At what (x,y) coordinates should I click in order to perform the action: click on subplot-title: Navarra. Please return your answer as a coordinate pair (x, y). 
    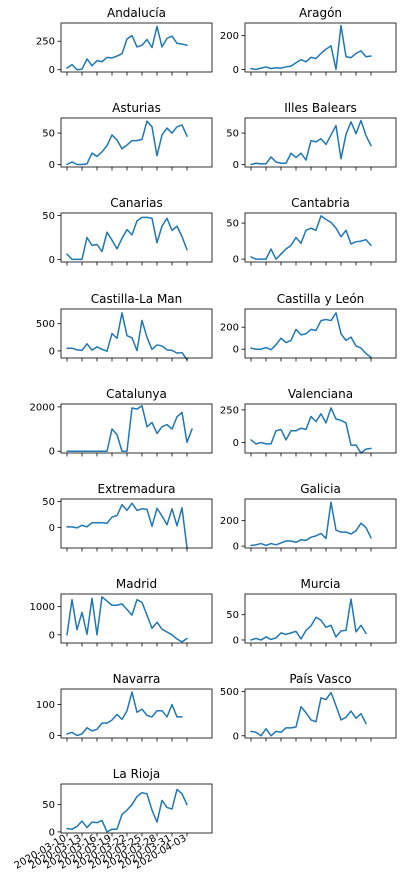
    Looking at the image, I should click on (137, 679).